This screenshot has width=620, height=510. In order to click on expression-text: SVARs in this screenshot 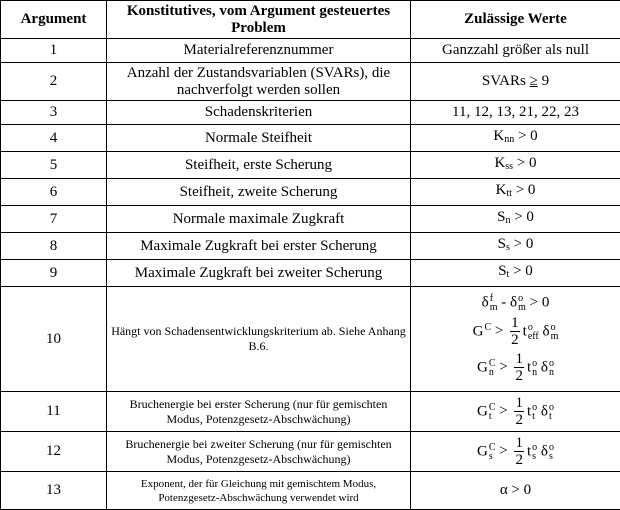, I will do `click(506, 81)`.